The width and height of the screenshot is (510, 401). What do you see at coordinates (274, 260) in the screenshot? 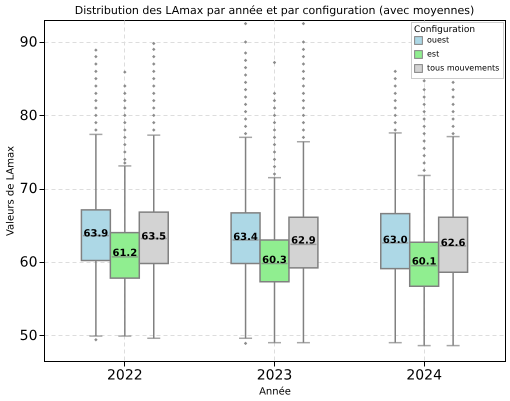
I see `annotation: 60.3` at bounding box center [274, 260].